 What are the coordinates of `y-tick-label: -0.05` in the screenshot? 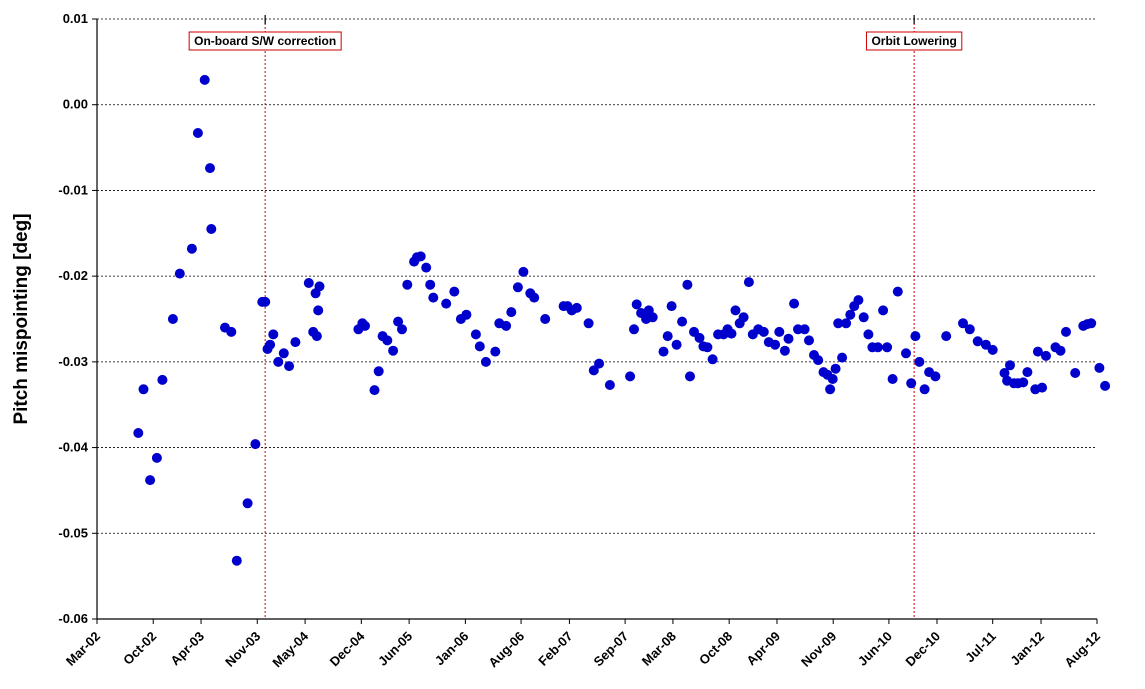 It's located at (73, 532).